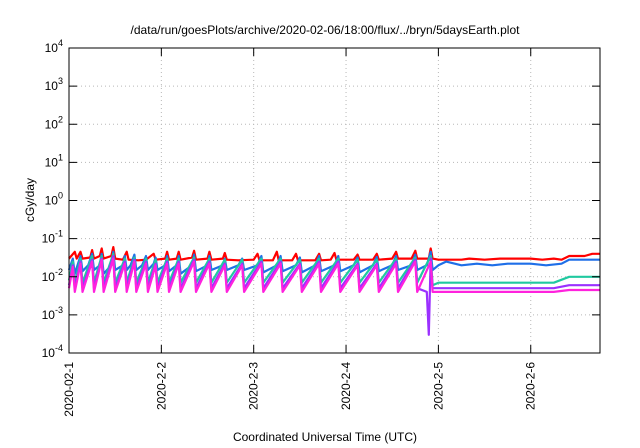 Image resolution: width=640 pixels, height=448 pixels. Describe the element at coordinates (30, 200) in the screenshot. I see `y-axis-label: cGy/day` at that location.